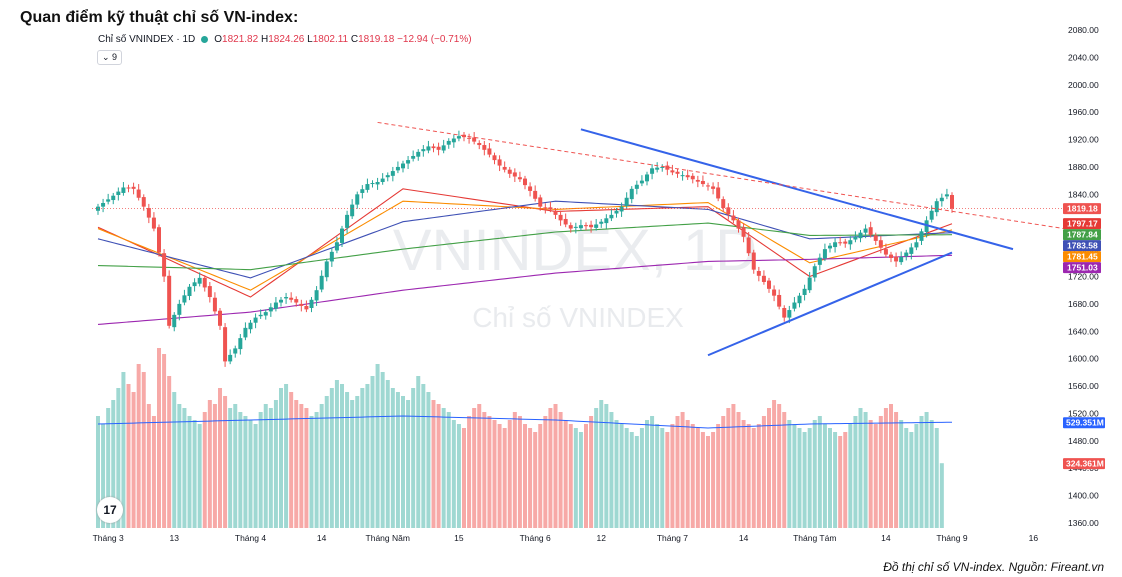  Describe the element at coordinates (330, 39) in the screenshot. I see `low-value: 1802.11` at that location.